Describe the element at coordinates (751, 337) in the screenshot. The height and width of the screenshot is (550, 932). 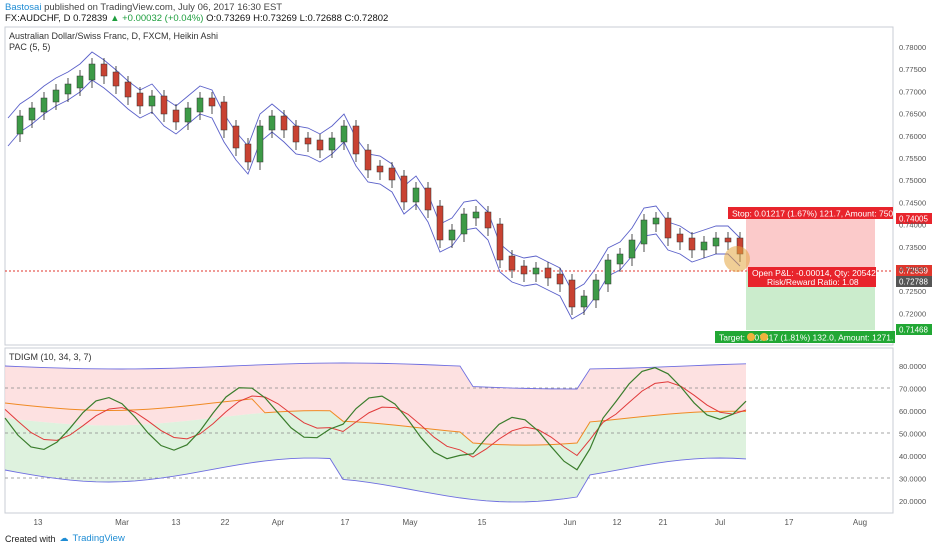
I see `target-marker-icon` at that location.